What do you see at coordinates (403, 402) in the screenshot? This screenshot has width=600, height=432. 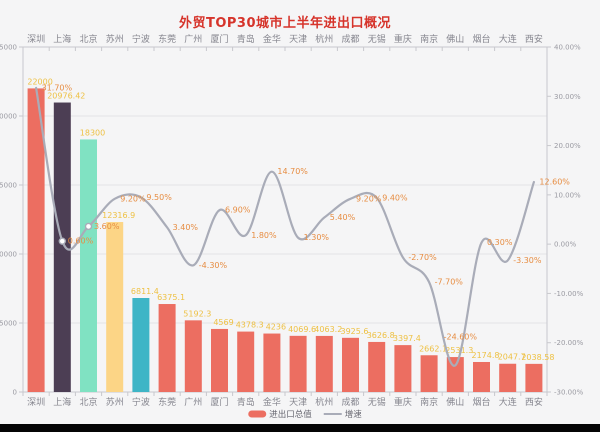 I see `bottom-city-label: 重庆` at bounding box center [403, 402].